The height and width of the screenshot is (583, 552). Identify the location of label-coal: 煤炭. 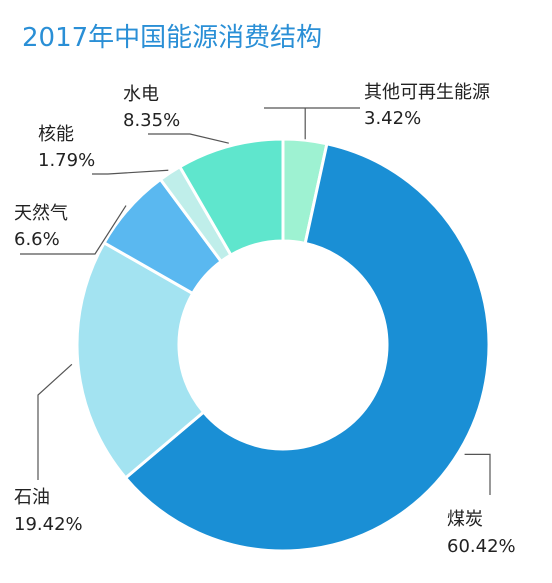
(465, 519).